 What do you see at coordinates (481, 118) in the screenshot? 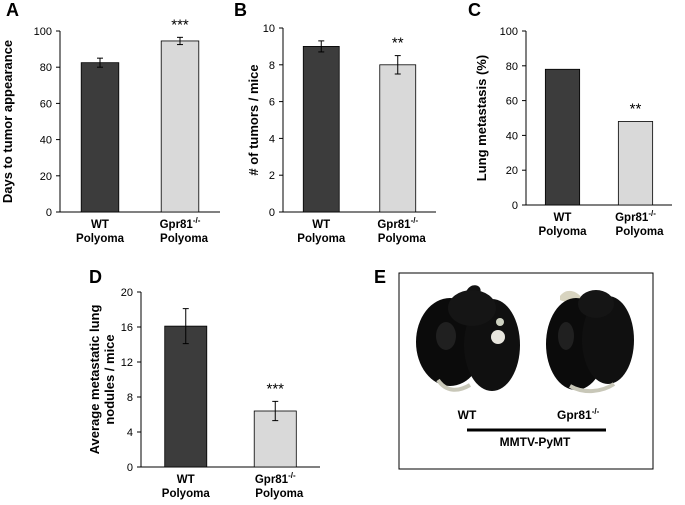
I see `y-axis-title: Lung metastasis (%)` at bounding box center [481, 118].